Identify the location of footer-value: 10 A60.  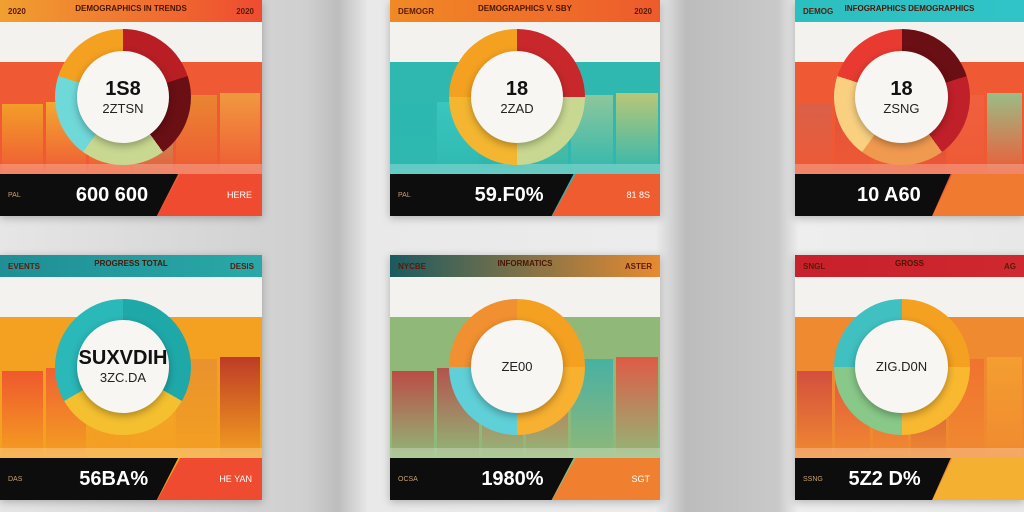
(888, 194).